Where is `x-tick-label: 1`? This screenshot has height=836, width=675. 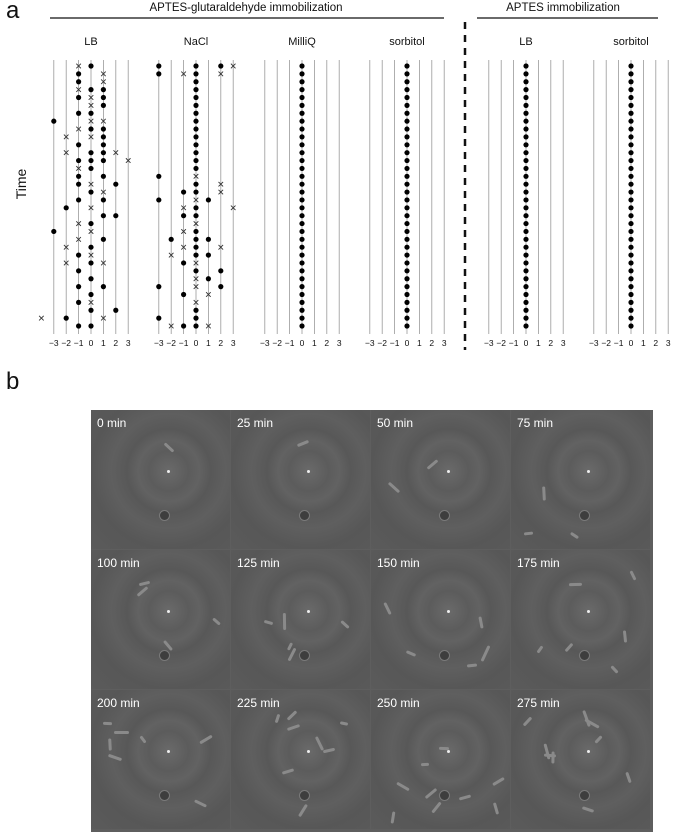 x-tick-label: 1 is located at coordinates (208, 343).